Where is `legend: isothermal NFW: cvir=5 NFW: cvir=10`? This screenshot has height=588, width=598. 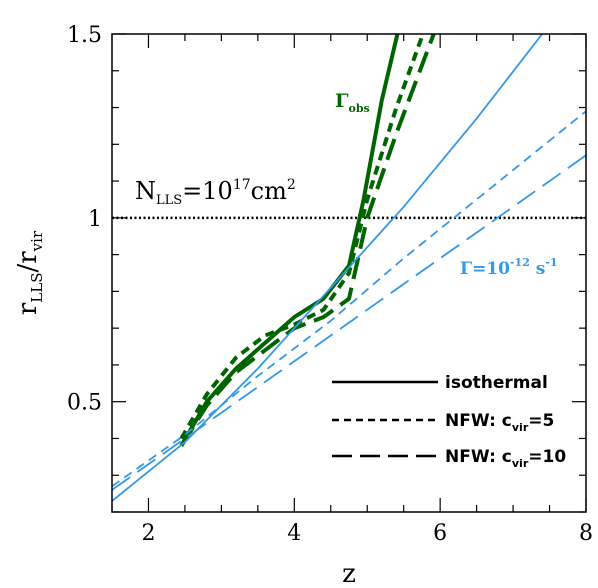 legend: isothermal NFW: cvir=5 NFW: cvir=10 is located at coordinates (449, 421).